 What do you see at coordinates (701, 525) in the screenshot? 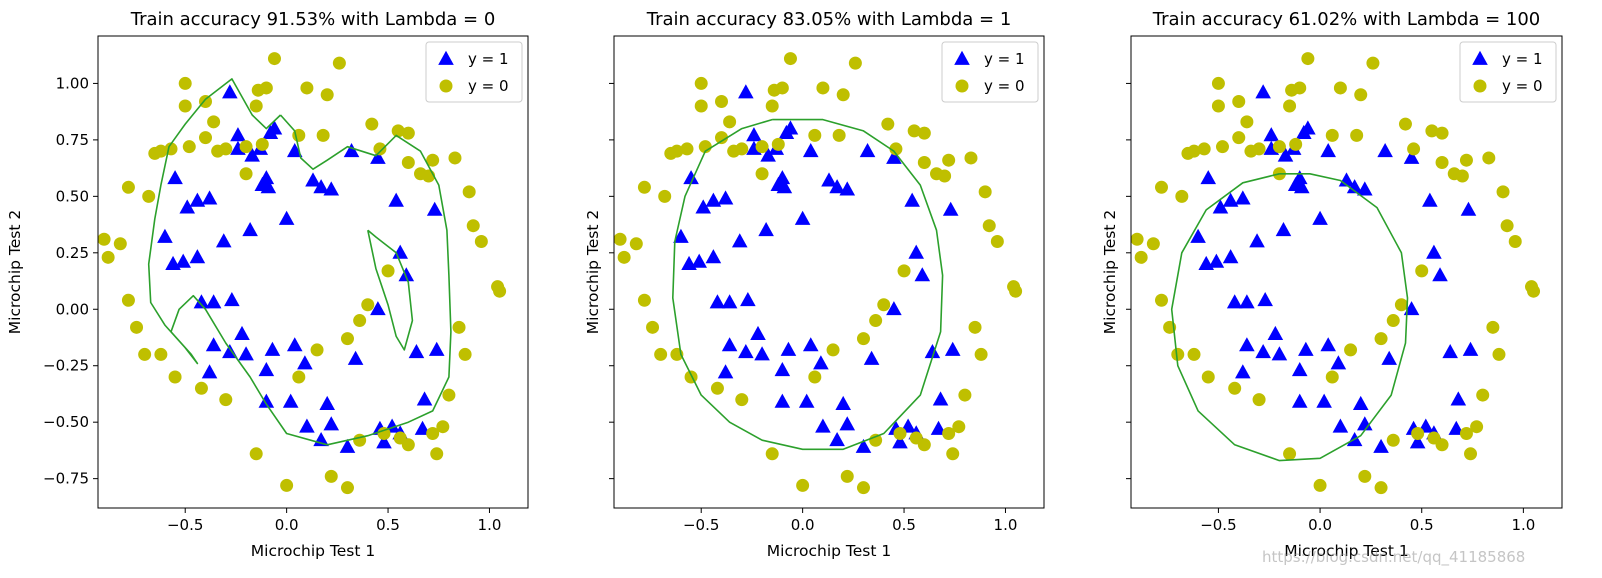
I see `x-tick-label: −0.5` at bounding box center [701, 525].